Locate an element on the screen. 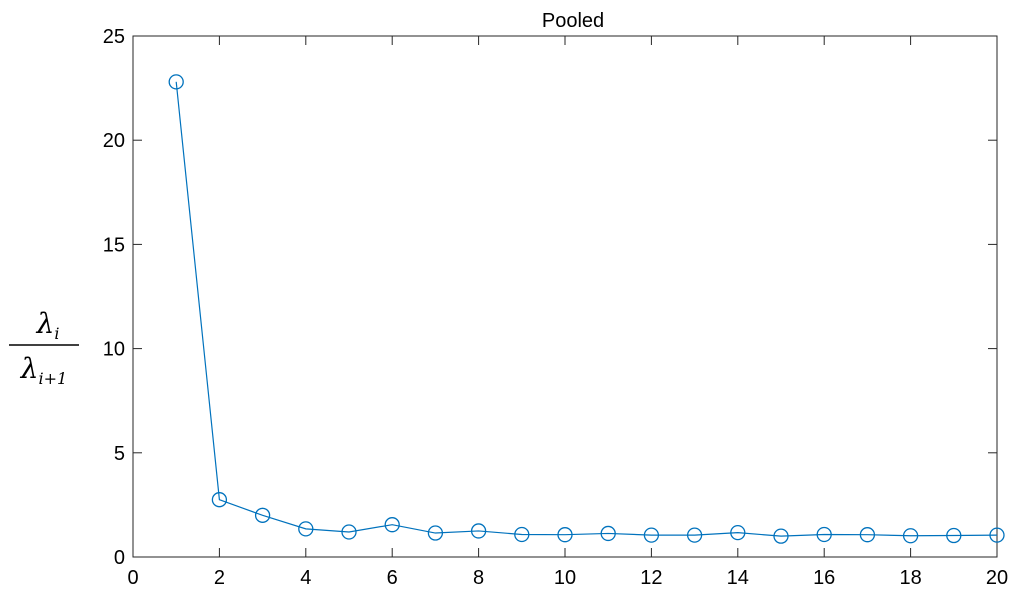 The image size is (1013, 590). x-tick-label: 12 is located at coordinates (651, 578).